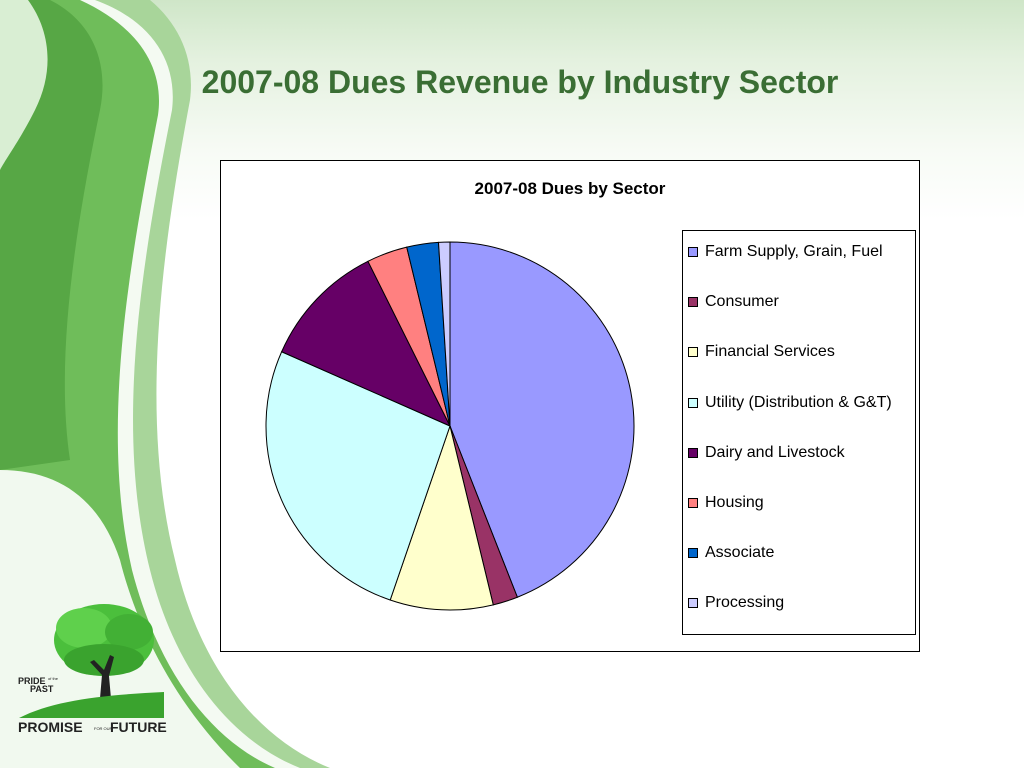  I want to click on legend-item: Consumer, so click(799, 301).